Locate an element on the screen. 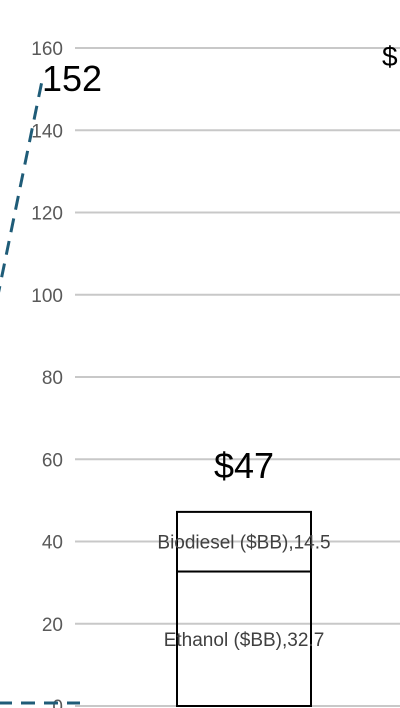 The width and height of the screenshot is (400, 708). right-edge-label: $ is located at coordinates (390, 56).